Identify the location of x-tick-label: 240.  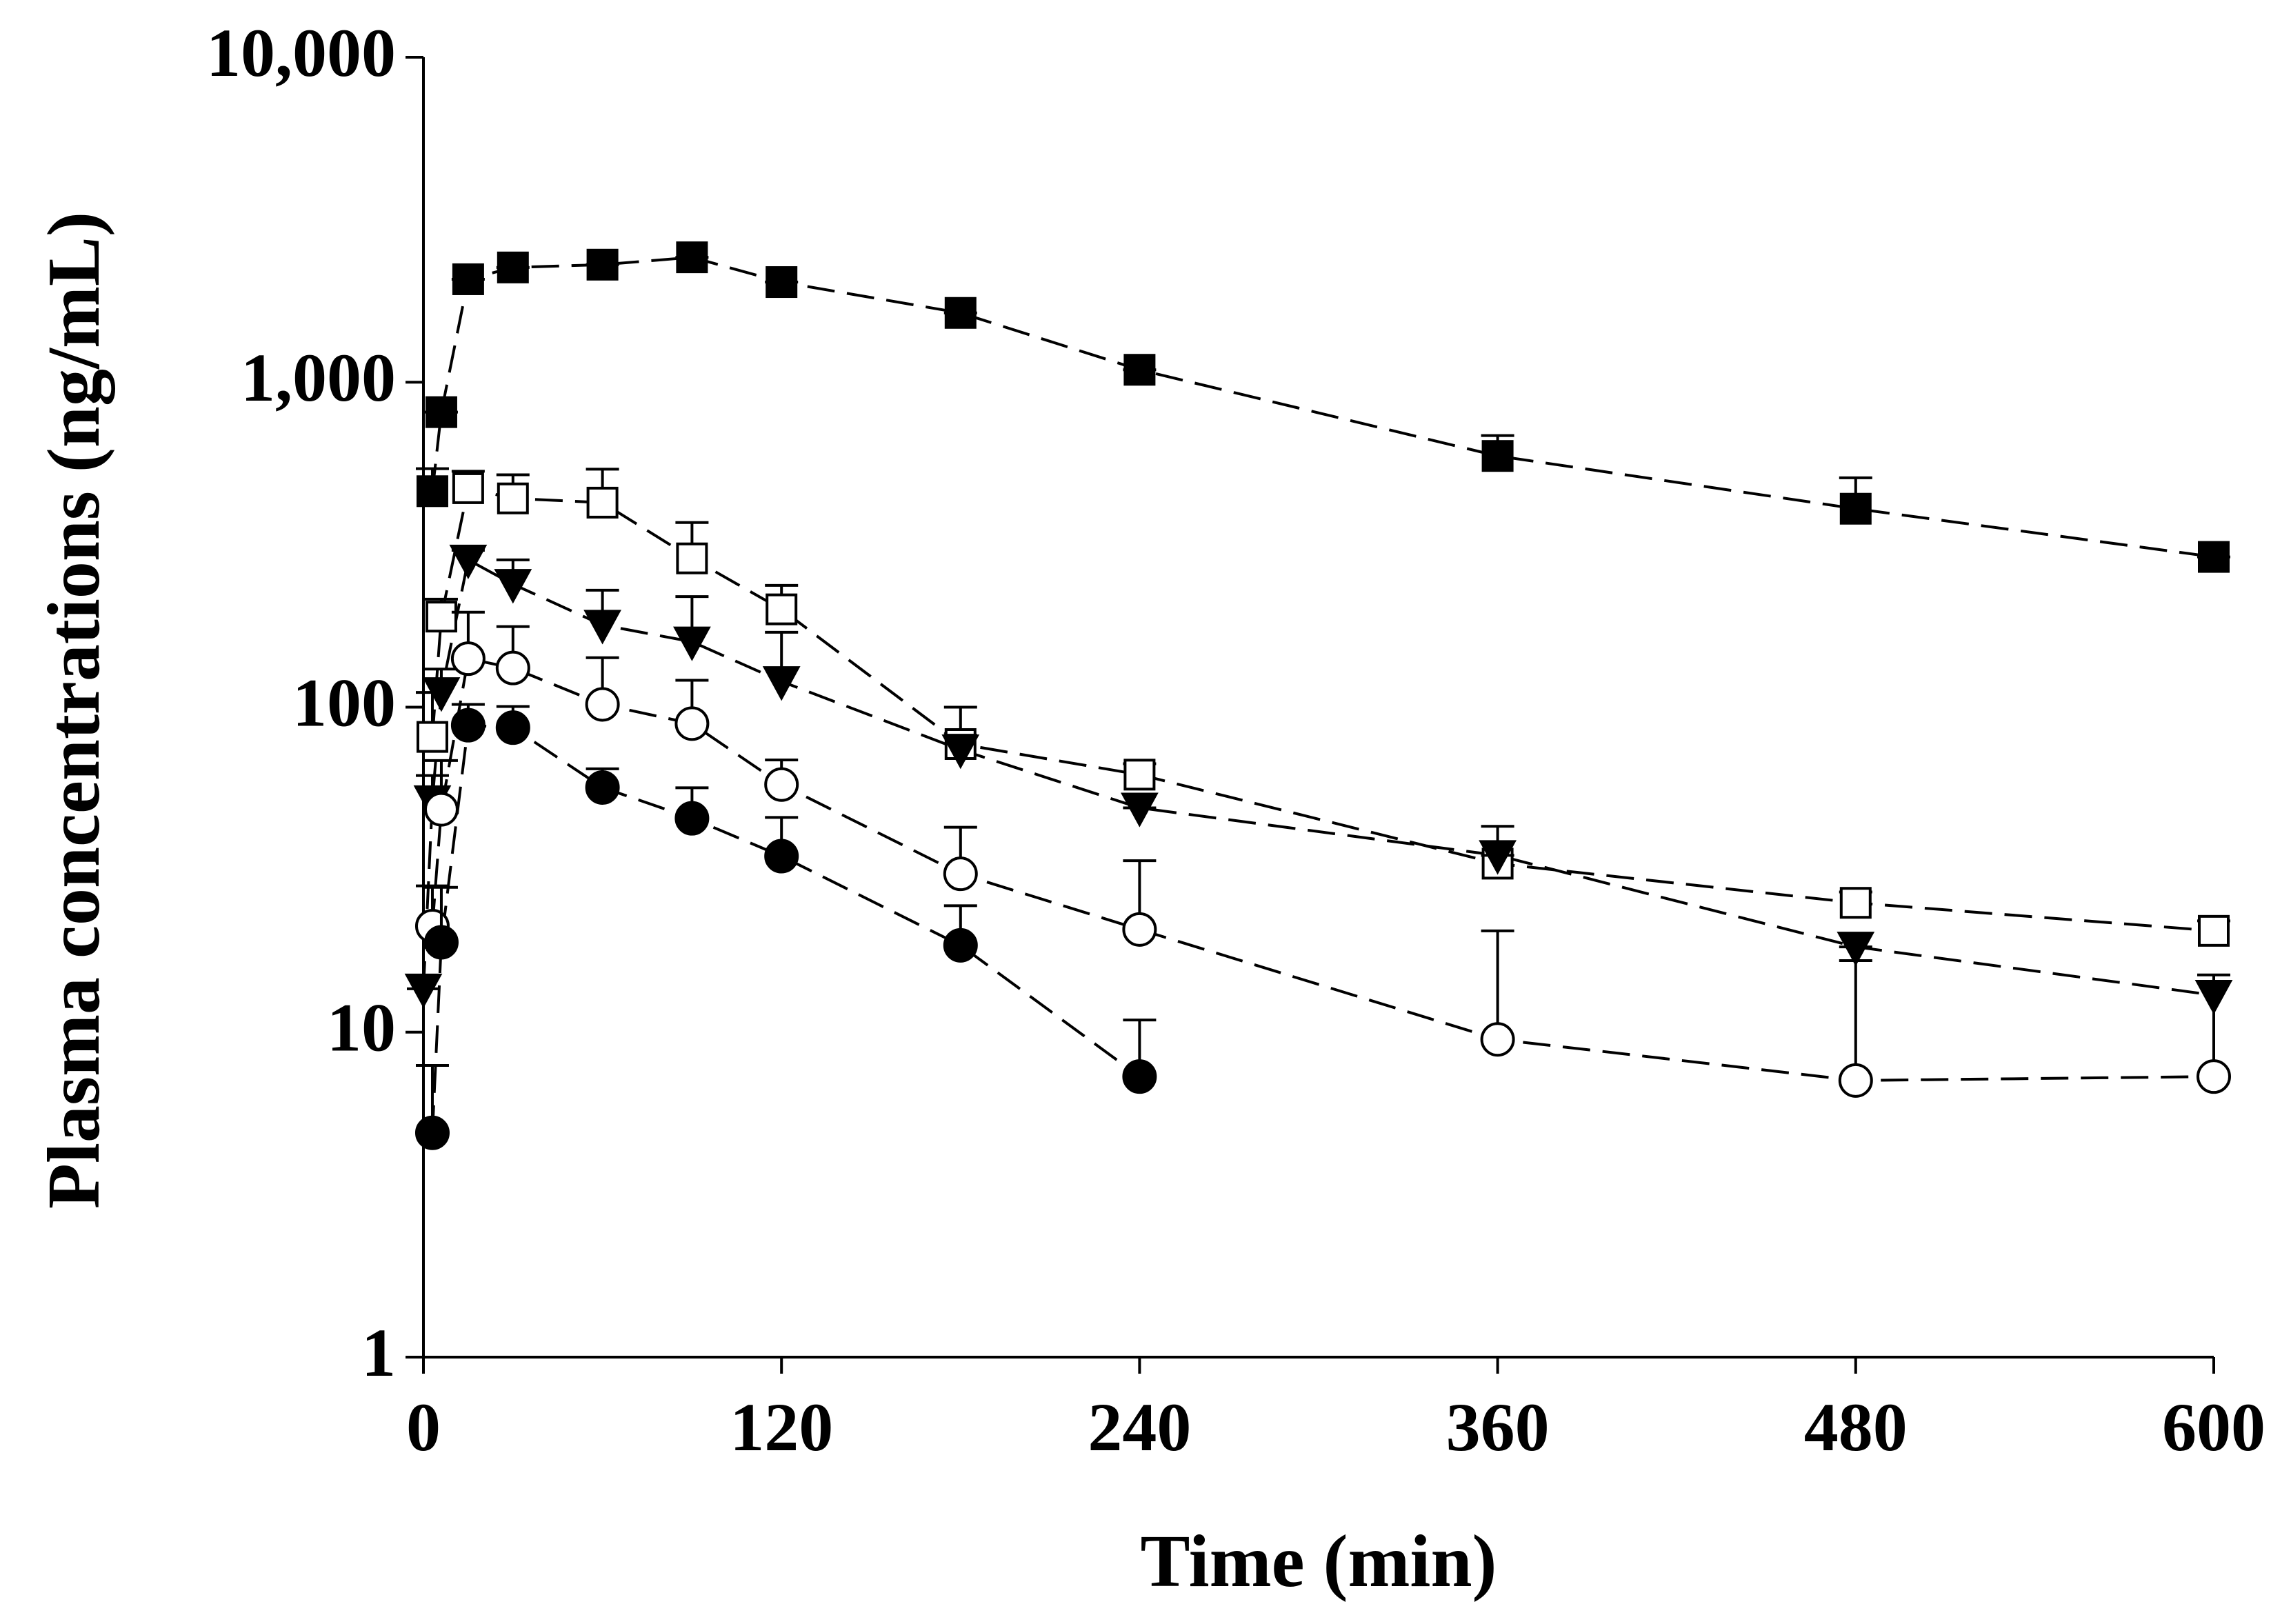
(1139, 1427).